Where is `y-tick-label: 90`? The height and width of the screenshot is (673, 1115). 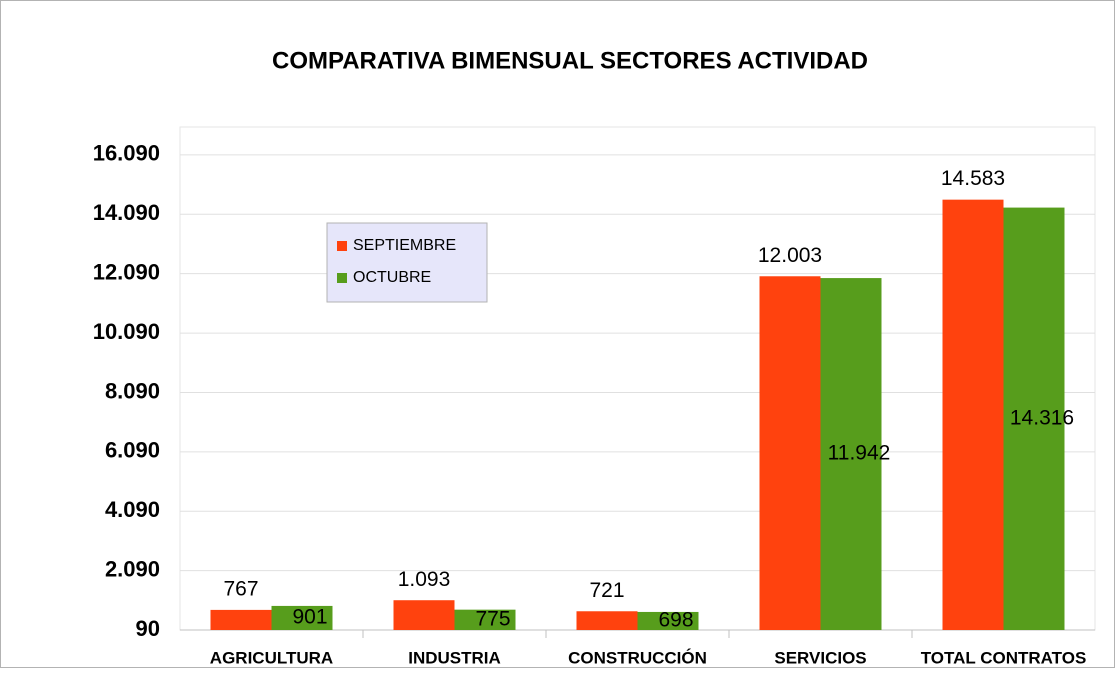 y-tick-label: 90 is located at coordinates (148, 628).